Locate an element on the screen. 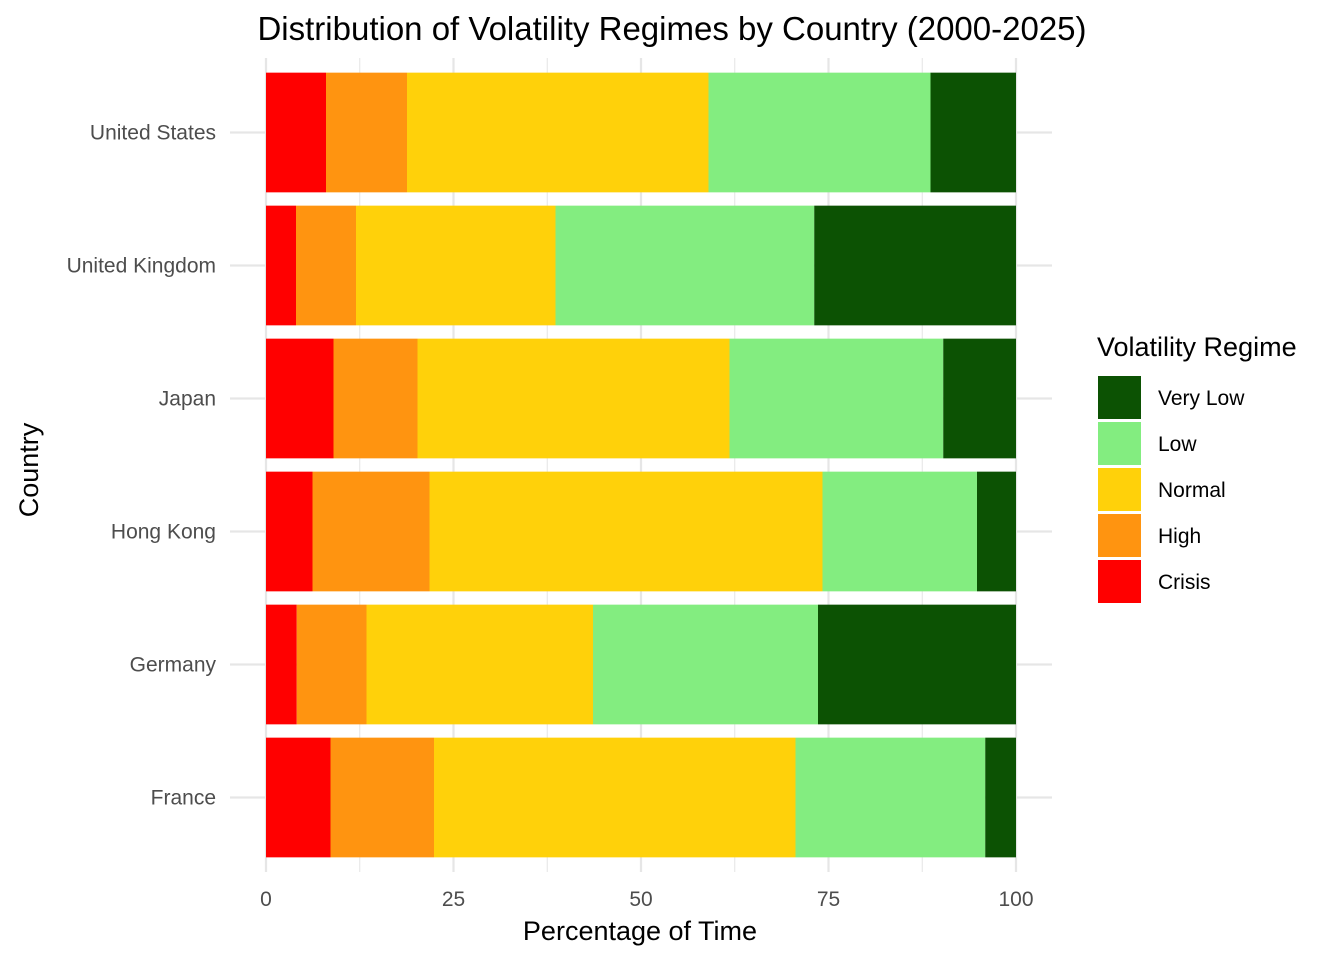 This screenshot has width=1344, height=960. x-tick-label: 25 is located at coordinates (453, 899).